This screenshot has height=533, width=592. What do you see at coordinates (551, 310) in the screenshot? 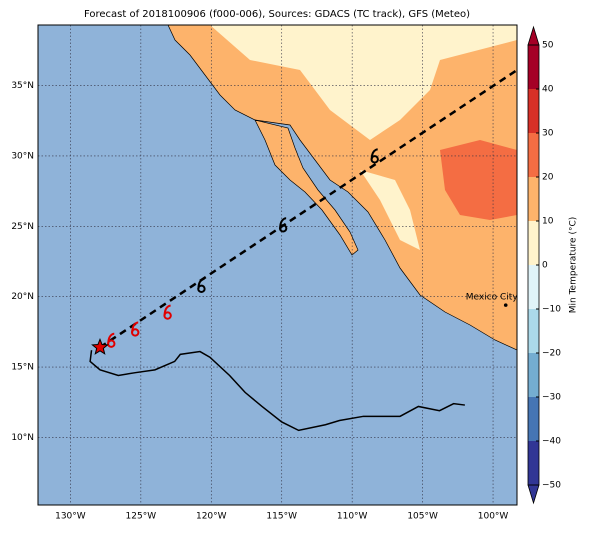
I see `colorbar-tick-label: −10` at bounding box center [551, 310].